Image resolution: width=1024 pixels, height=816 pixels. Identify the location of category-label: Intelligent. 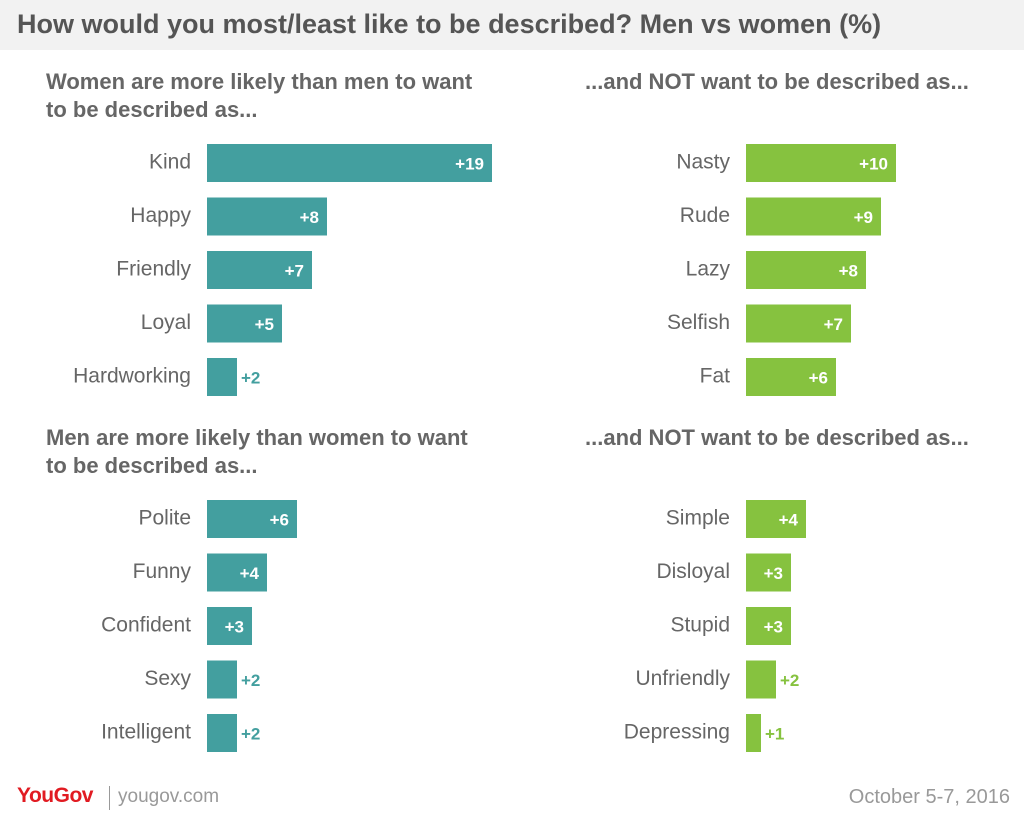
(146, 732).